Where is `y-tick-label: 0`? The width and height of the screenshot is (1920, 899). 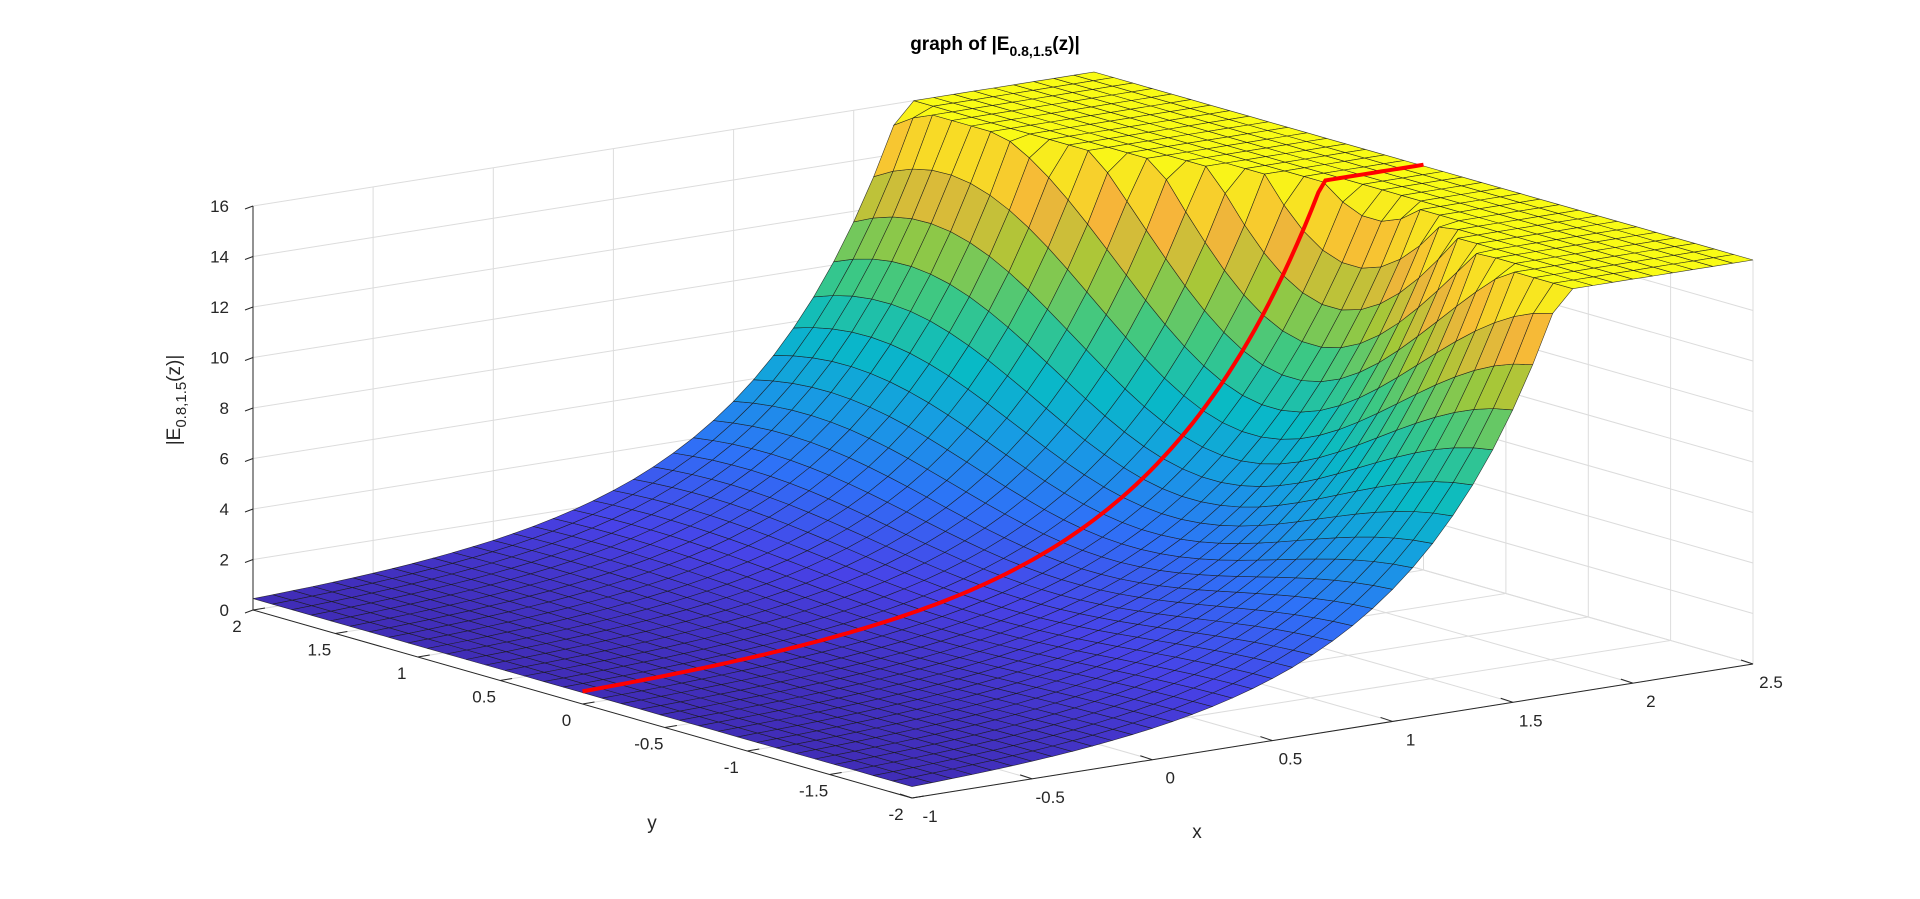
y-tick-label: 0 is located at coordinates (566, 720).